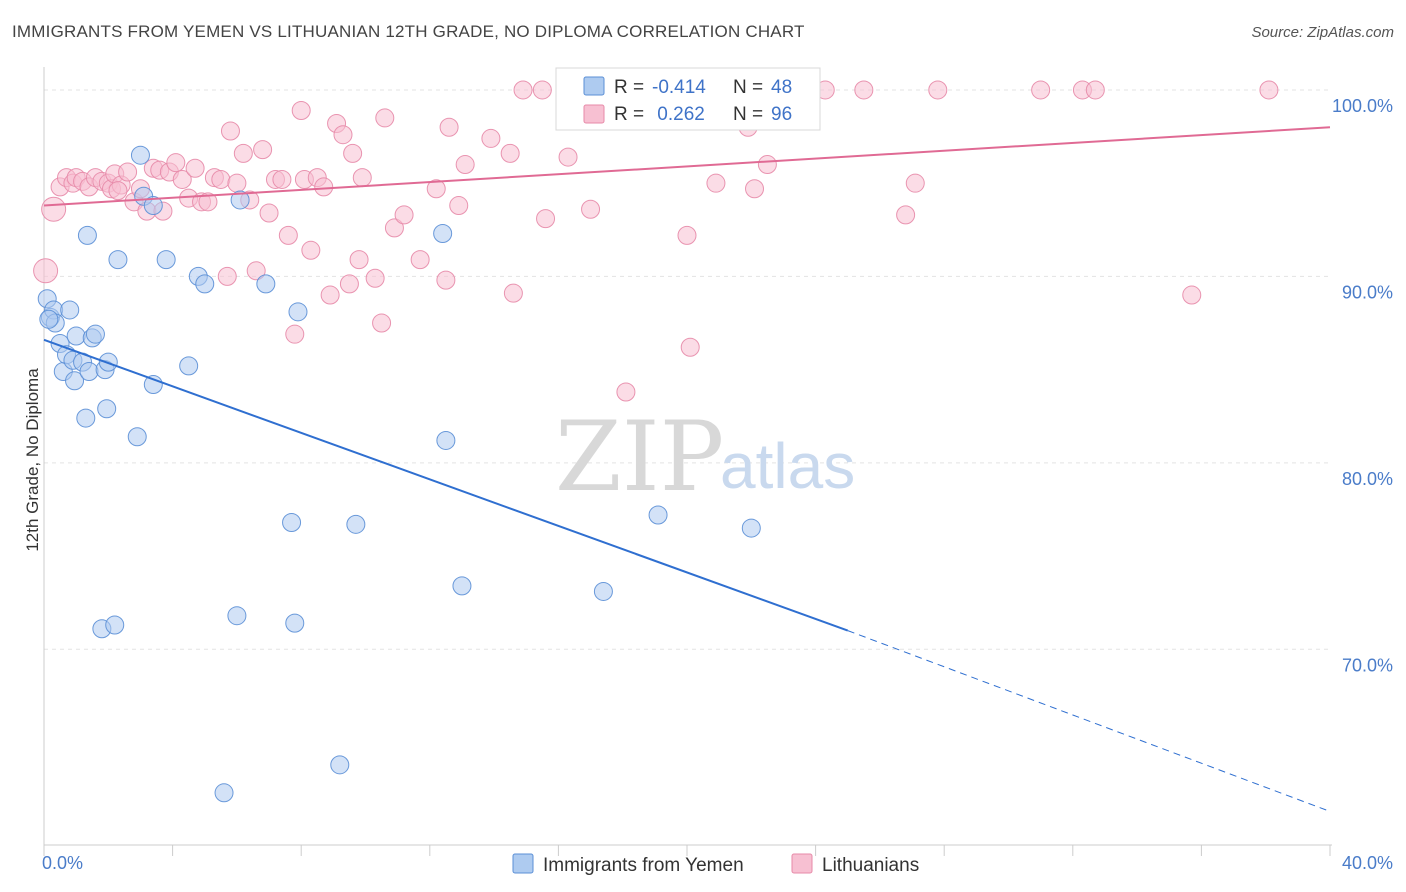 The image size is (1406, 892). What do you see at coordinates (1367, 292) in the screenshot?
I see `y-tick-label-2: 90.0%` at bounding box center [1367, 292].